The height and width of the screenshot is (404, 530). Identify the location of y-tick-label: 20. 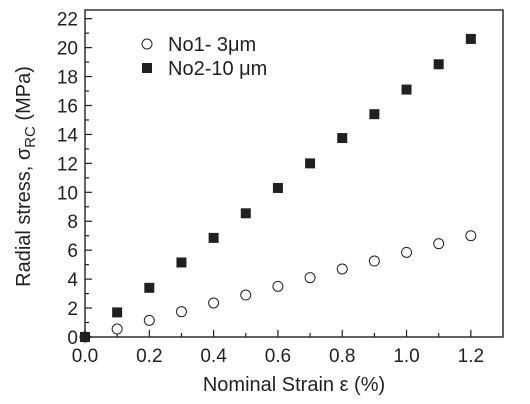
(67, 49).